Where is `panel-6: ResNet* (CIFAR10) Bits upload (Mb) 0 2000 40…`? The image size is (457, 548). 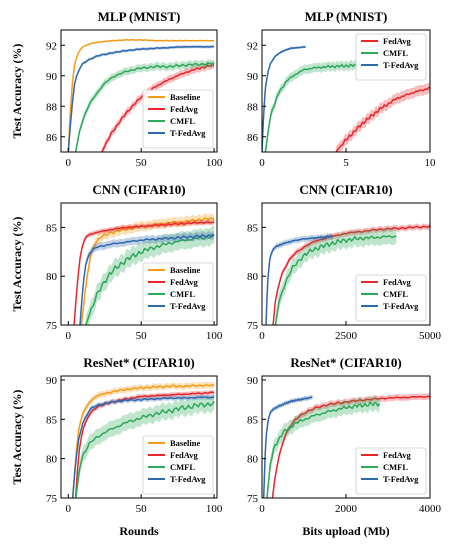
panel-6: ResNet* (CIFAR10) Bits upload (Mb) 0 2000 40… is located at coordinates (344, 446).